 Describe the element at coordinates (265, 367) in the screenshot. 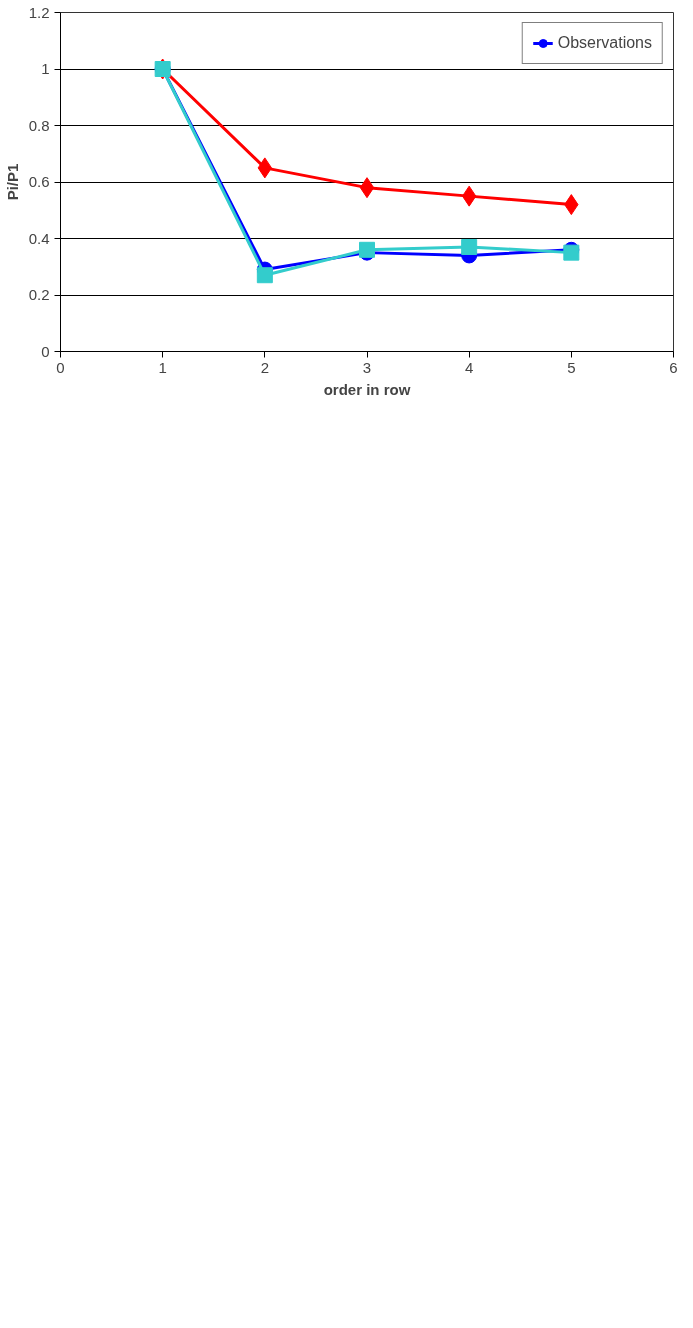

I see `x-tick-label: 2` at that location.